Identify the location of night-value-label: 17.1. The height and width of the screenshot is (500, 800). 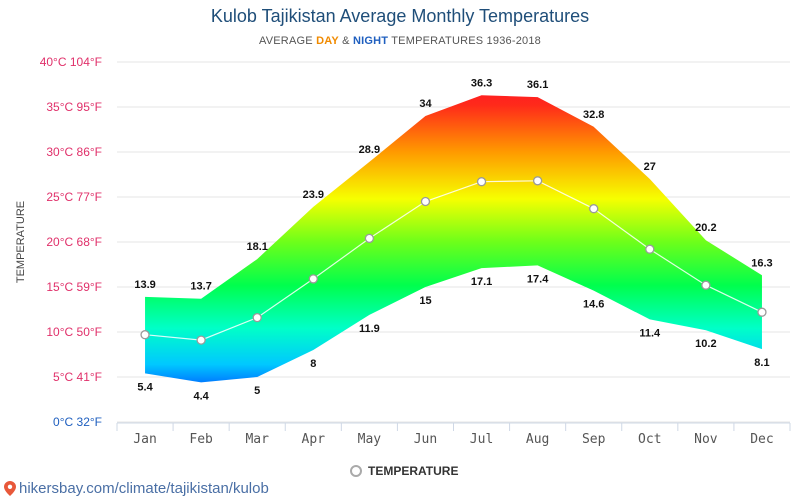
(481, 282).